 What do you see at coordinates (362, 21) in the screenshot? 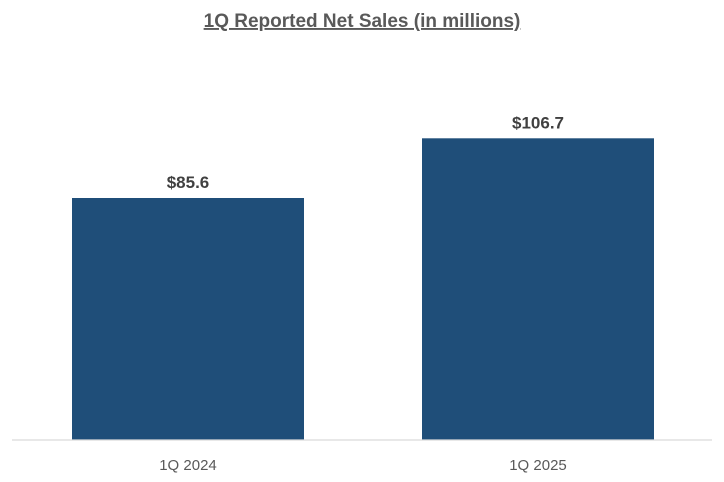
I see `chart-title: 1Q Reported Net Sales (in millions)` at bounding box center [362, 21].